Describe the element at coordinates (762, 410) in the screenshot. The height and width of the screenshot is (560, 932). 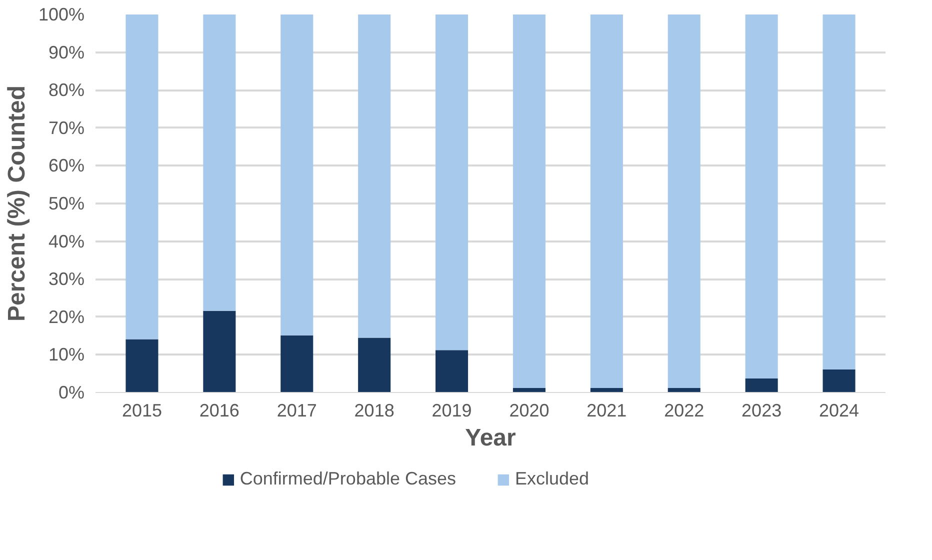
I see `x-tick-label: 2023` at that location.